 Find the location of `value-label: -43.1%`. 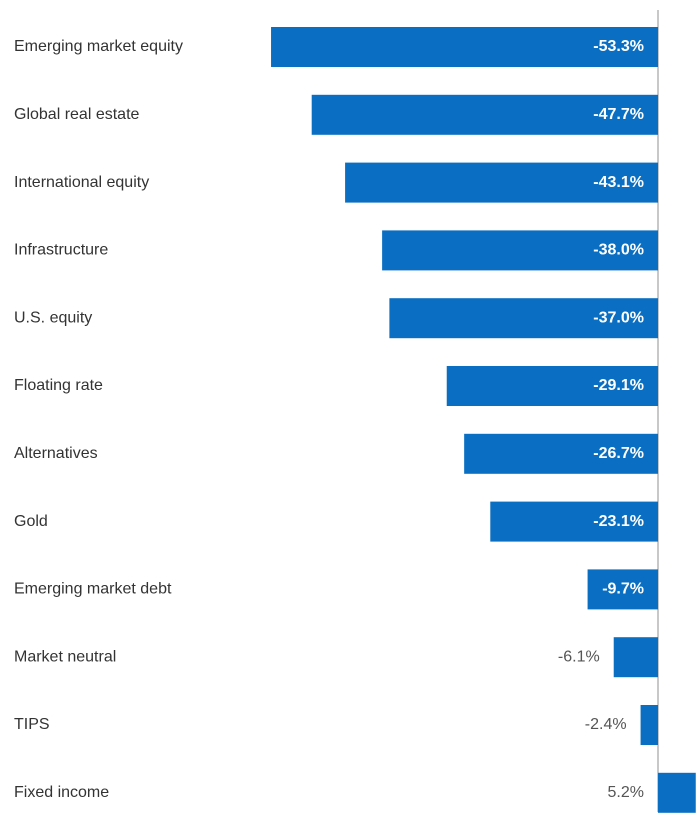

value-label: -43.1% is located at coordinates (618, 182).